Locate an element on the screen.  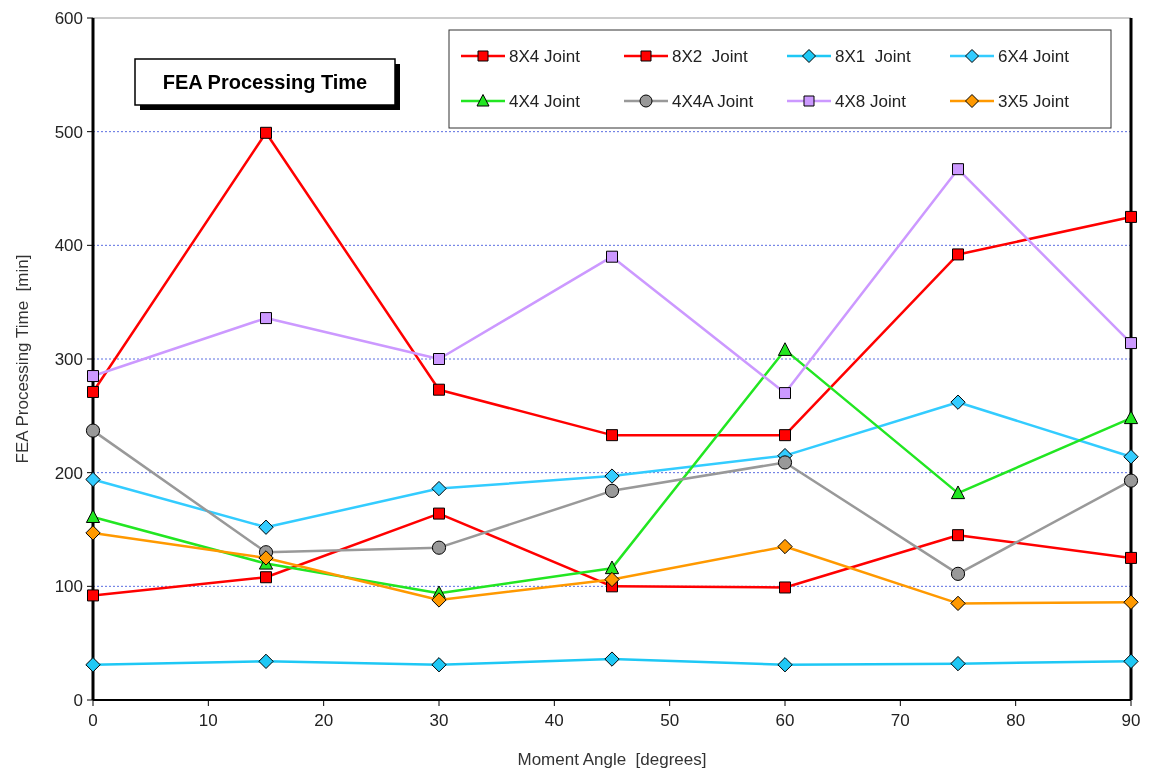
y-tick-label: 0 is located at coordinates (78, 700).